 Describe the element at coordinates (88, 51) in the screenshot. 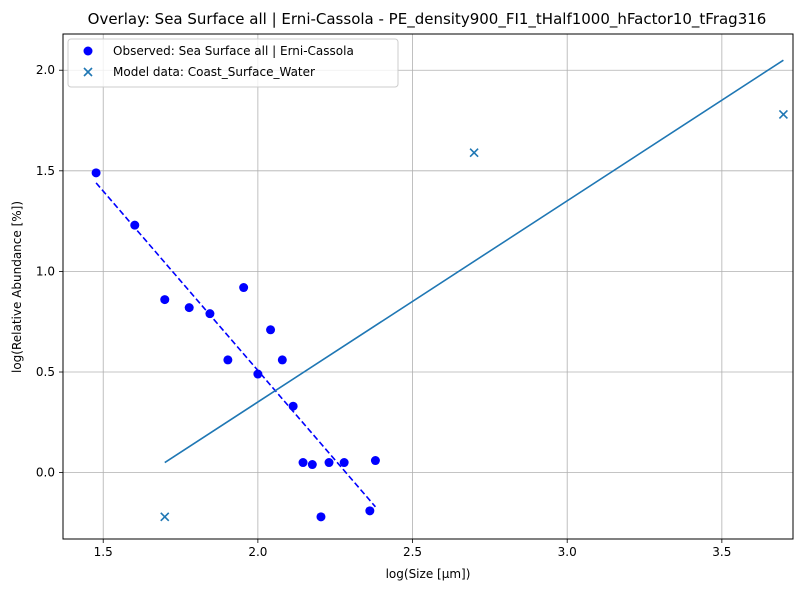

I see `legend-marker-observed` at that location.